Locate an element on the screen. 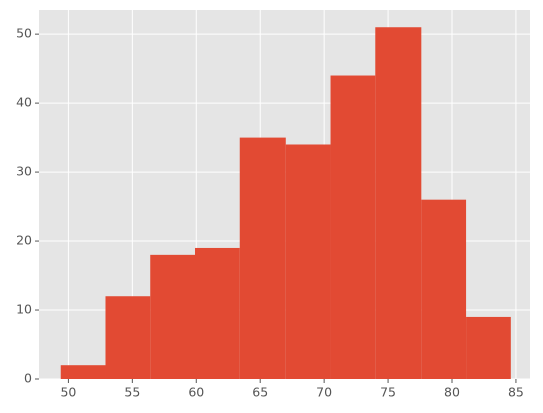  x-tick-label: 75 is located at coordinates (388, 392).